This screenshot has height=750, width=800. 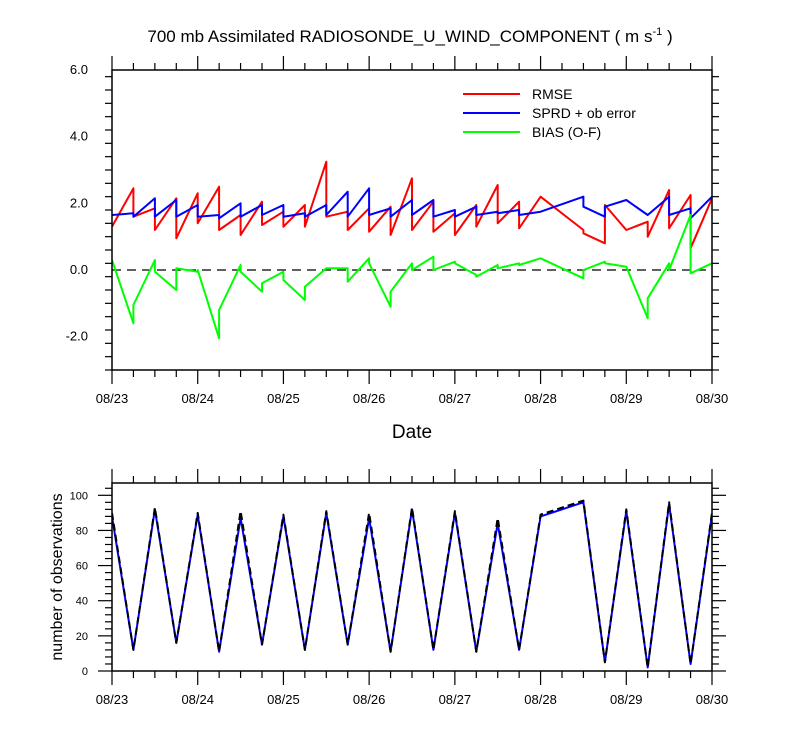 I want to click on legend-sprd-label: SPRD + ob error, so click(x=584, y=113).